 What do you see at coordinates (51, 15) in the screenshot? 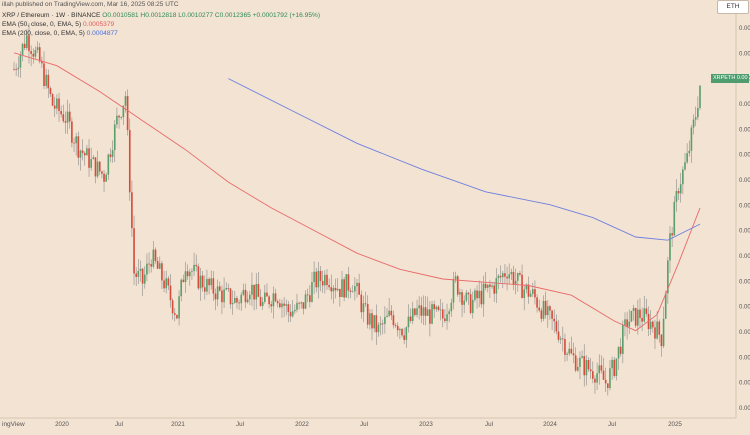
I see `symbol-label: XRP / Ethereum · 1W · BINANCE` at bounding box center [51, 15].